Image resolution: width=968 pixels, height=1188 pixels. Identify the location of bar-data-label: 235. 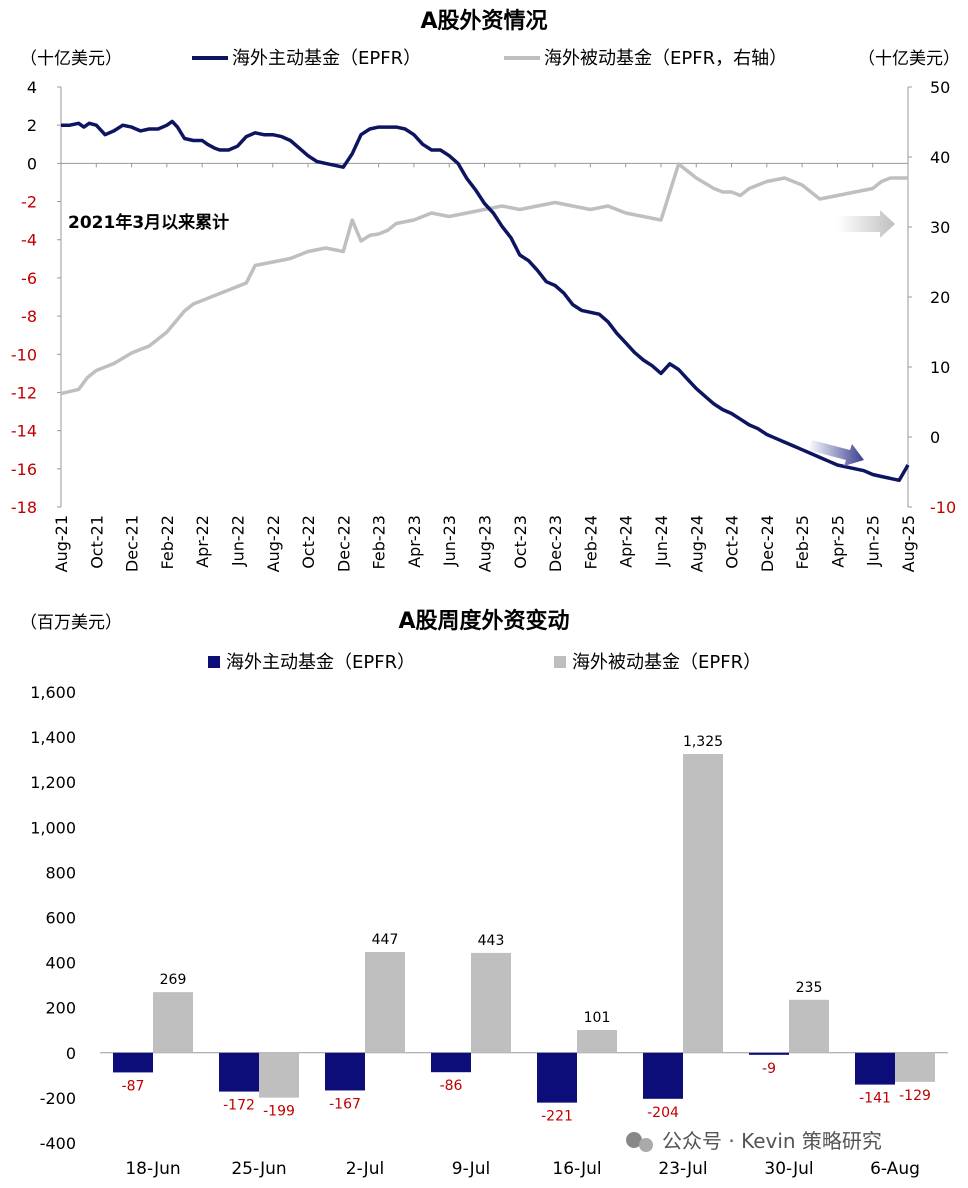
(809, 988).